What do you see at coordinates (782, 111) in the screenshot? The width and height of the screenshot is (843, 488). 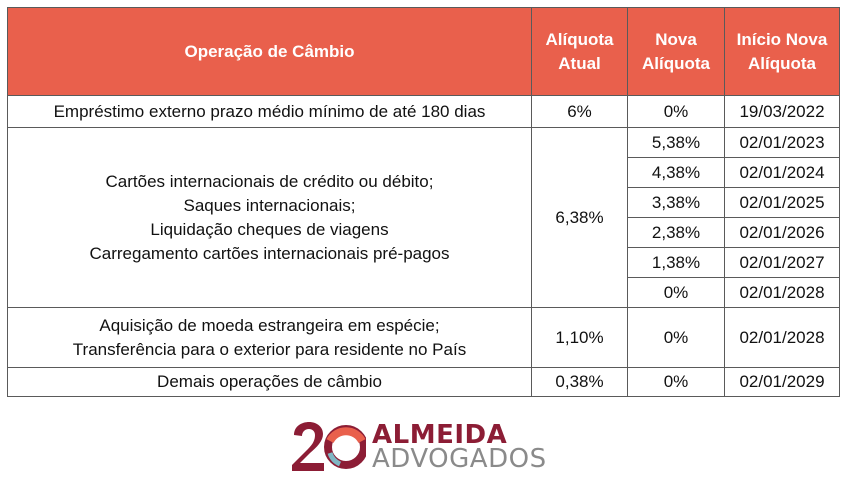 I see `cell-start-date: 19/03/2022` at bounding box center [782, 111].